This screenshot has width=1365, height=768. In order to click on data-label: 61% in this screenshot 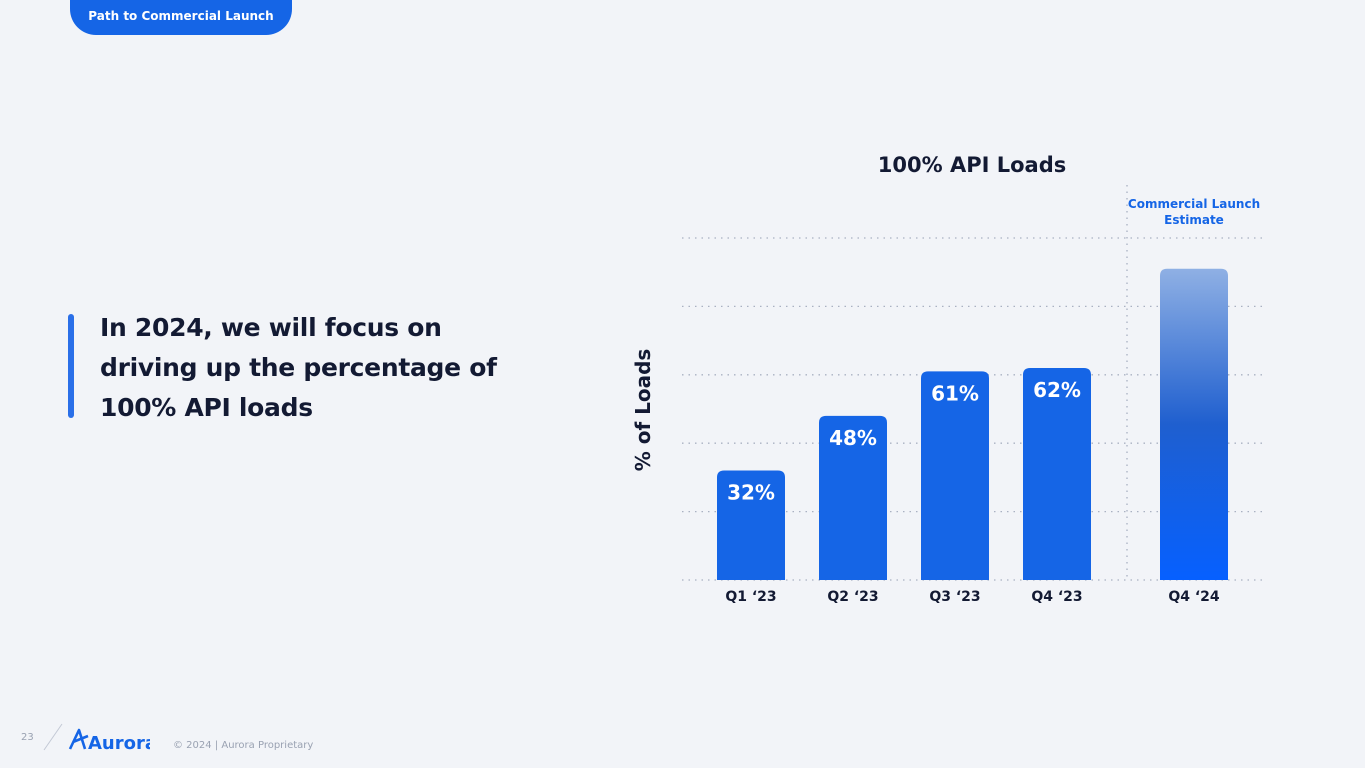, I will do `click(955, 393)`.